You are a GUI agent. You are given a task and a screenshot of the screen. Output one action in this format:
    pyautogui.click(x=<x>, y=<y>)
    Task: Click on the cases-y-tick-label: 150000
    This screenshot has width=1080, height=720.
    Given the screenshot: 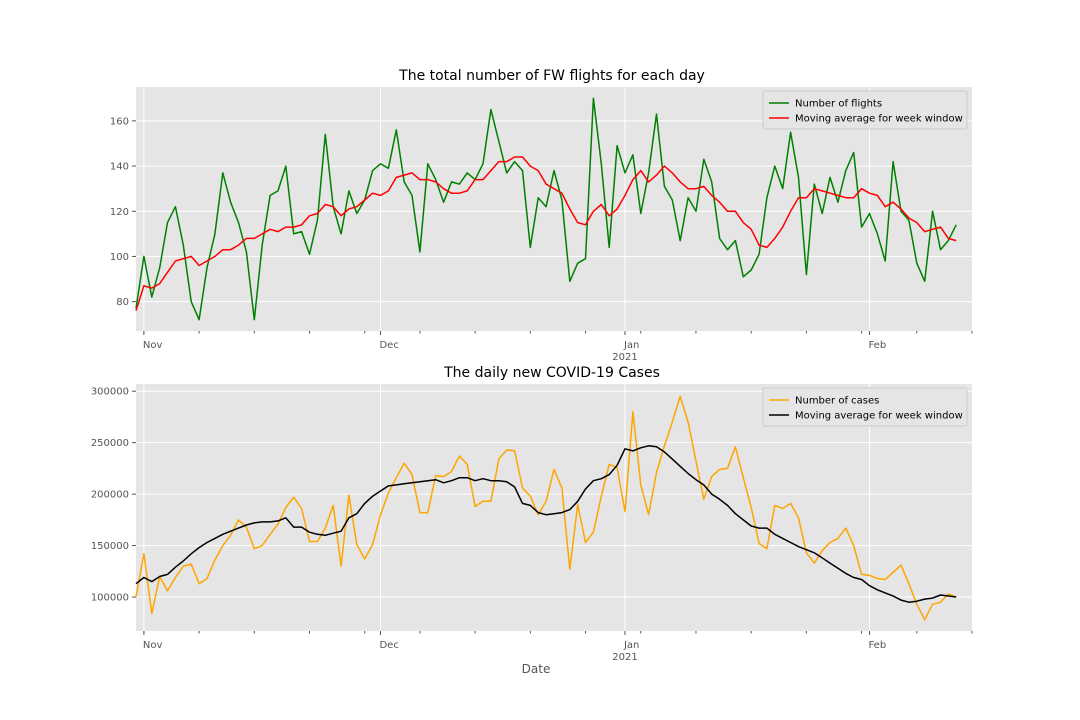 What is the action you would take?
    pyautogui.click(x=110, y=546)
    